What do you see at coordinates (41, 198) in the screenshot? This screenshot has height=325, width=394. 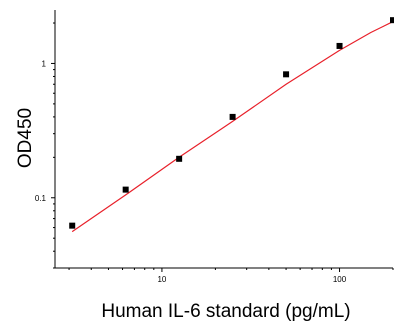 I see `y-tick-label: 0.1` at bounding box center [41, 198].